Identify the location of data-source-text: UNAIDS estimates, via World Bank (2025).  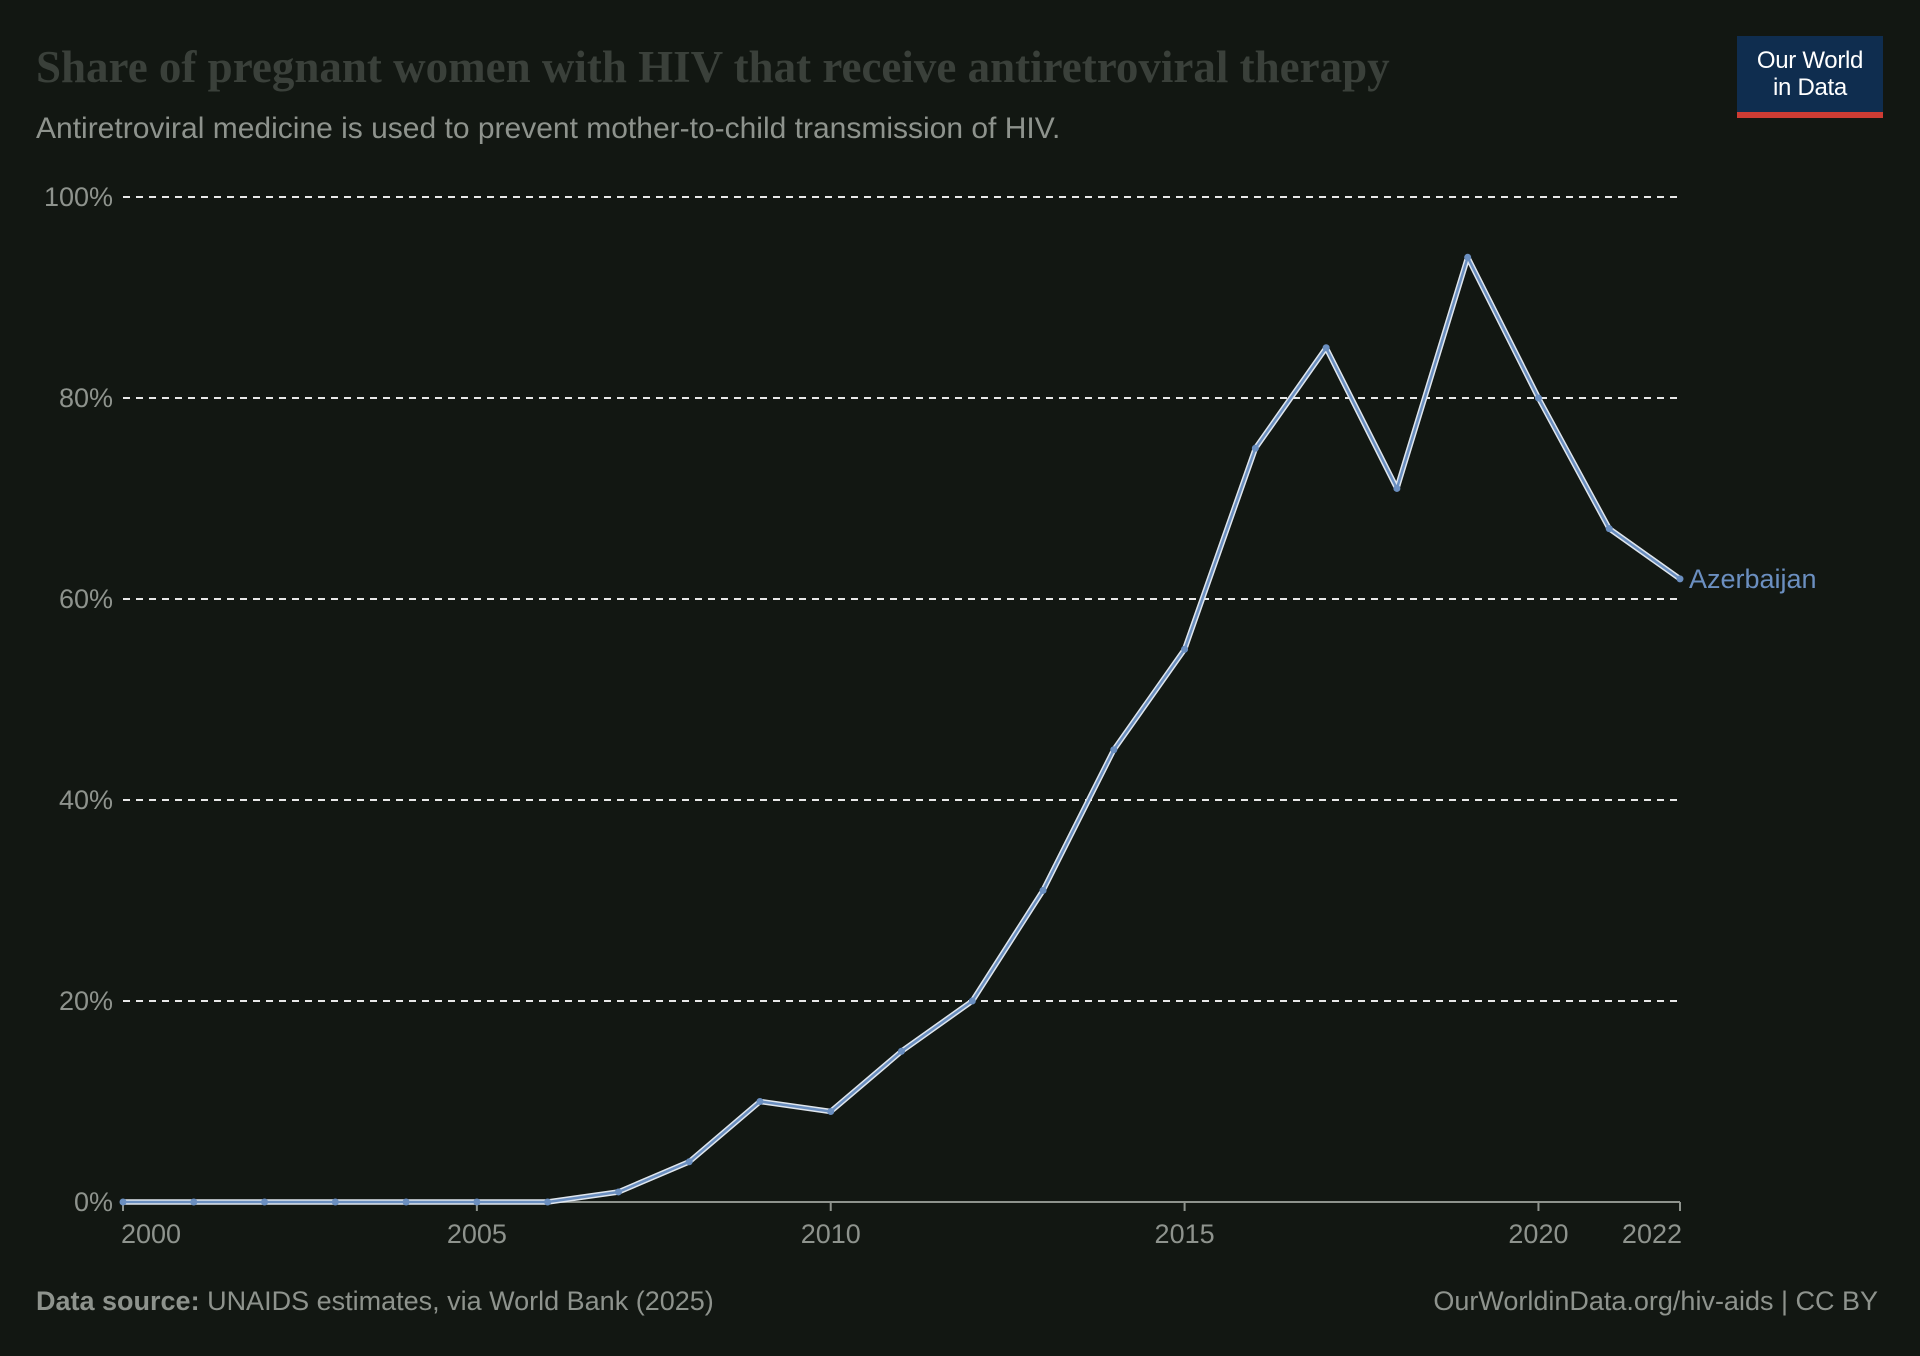
(456, 1301).